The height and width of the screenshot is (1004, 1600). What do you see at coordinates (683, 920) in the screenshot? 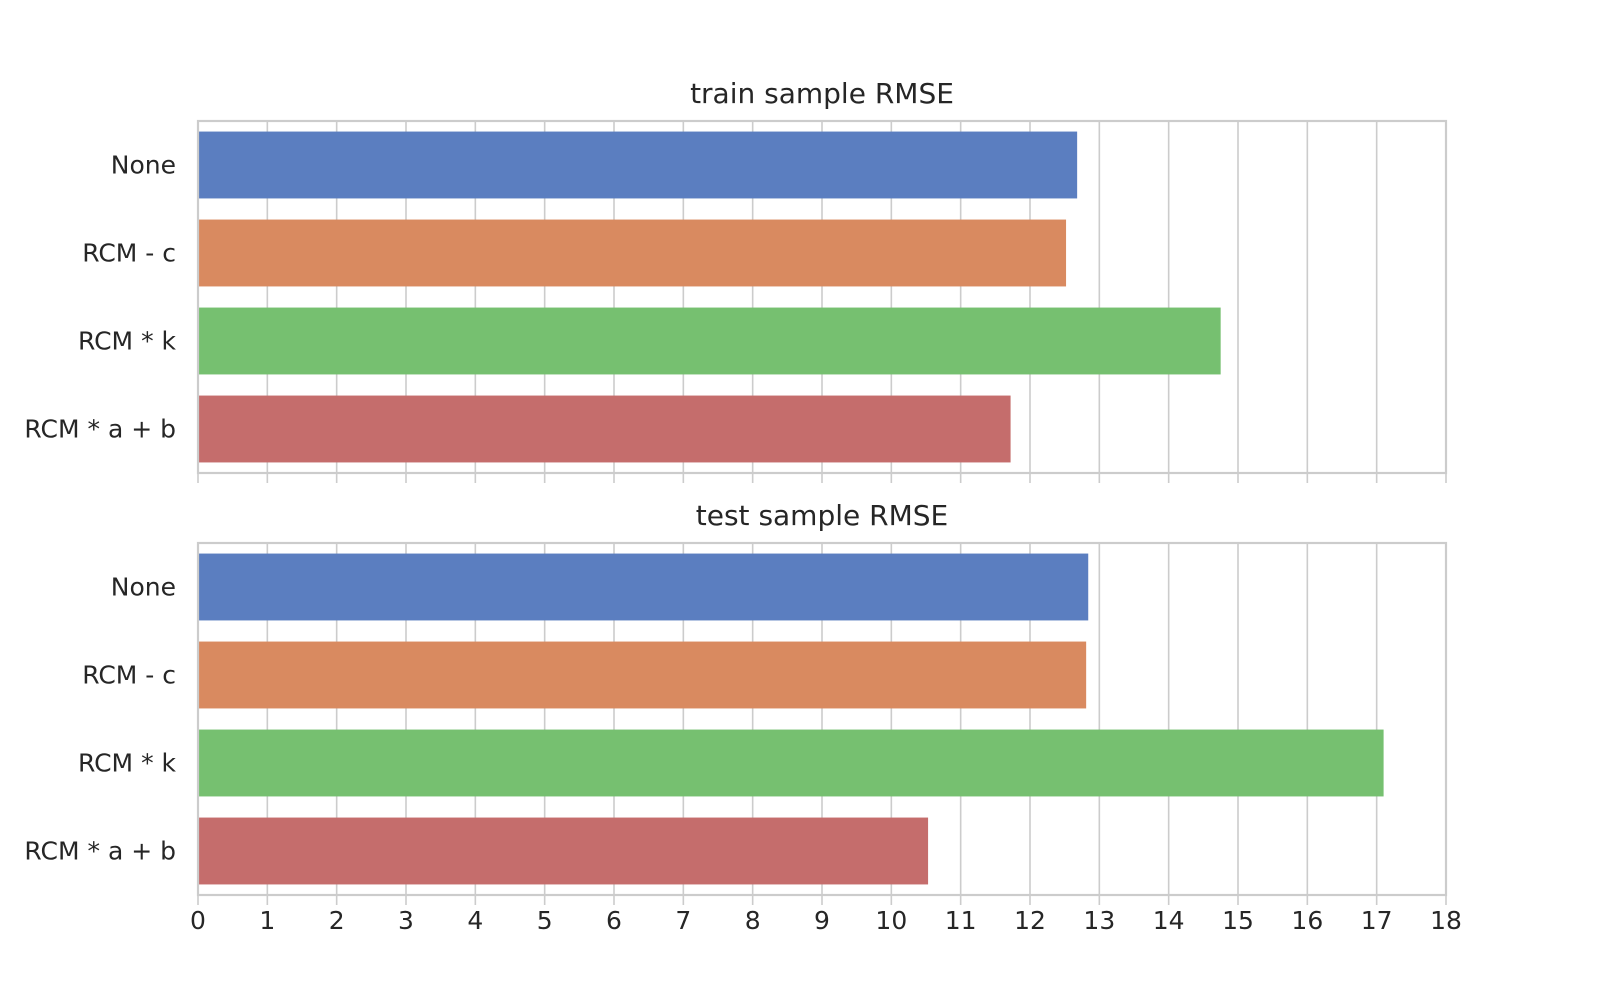
I see `x-tick-label: 7` at bounding box center [683, 920].